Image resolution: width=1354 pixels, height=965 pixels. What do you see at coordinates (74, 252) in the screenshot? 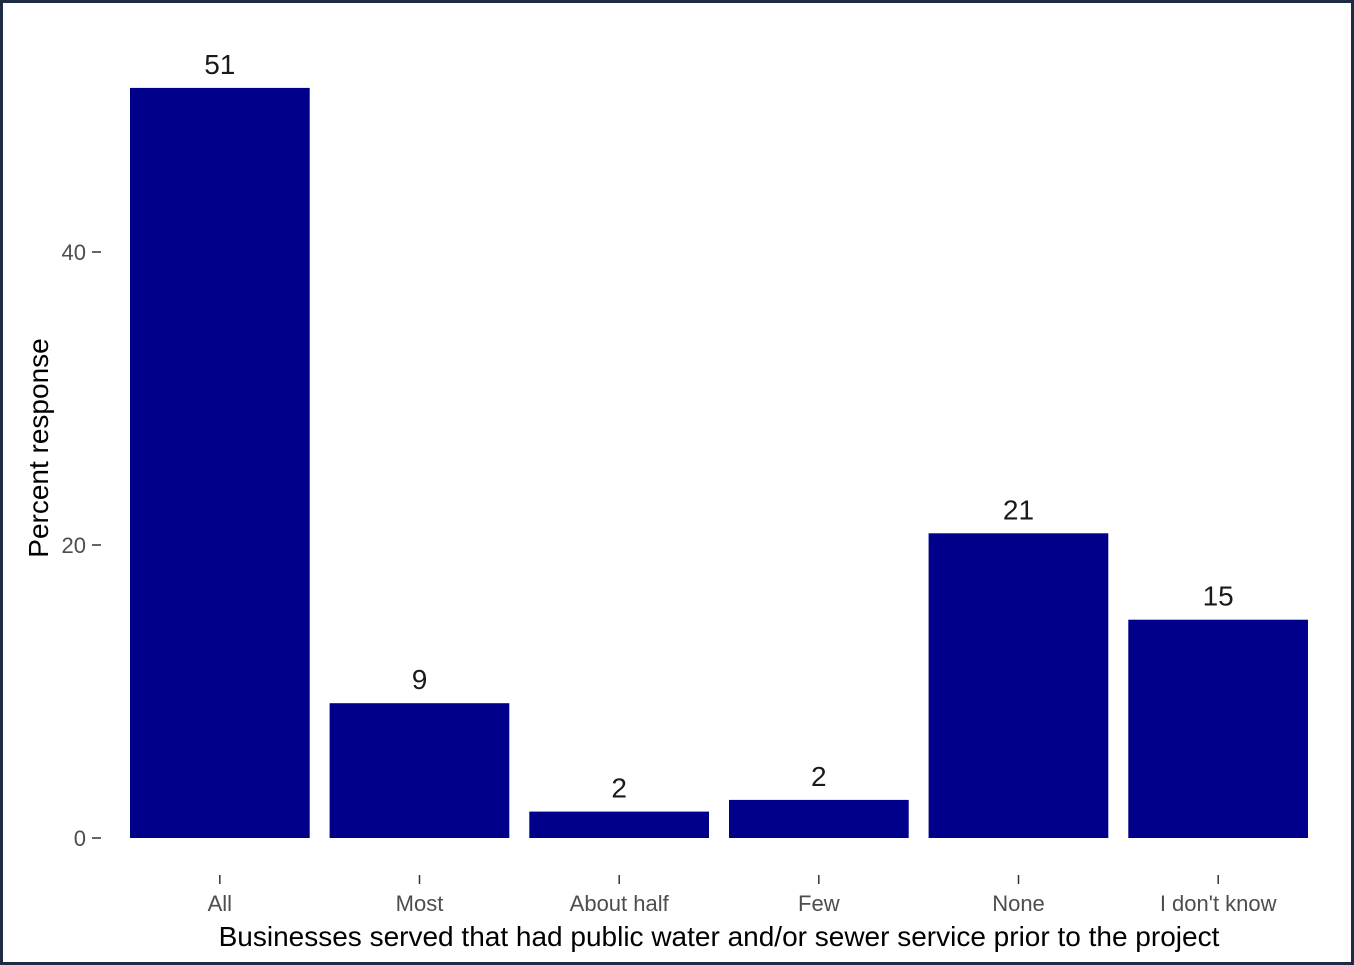
I see `y-tick-label: 40` at bounding box center [74, 252].